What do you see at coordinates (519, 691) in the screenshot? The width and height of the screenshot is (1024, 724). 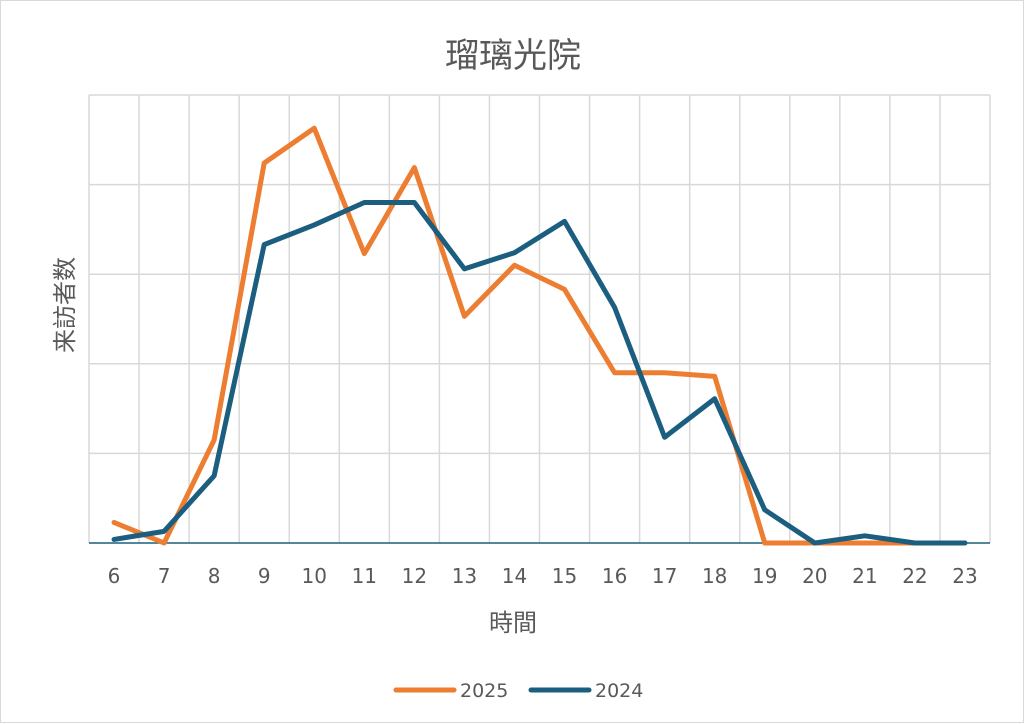 I see `legend: 2025 2024` at bounding box center [519, 691].